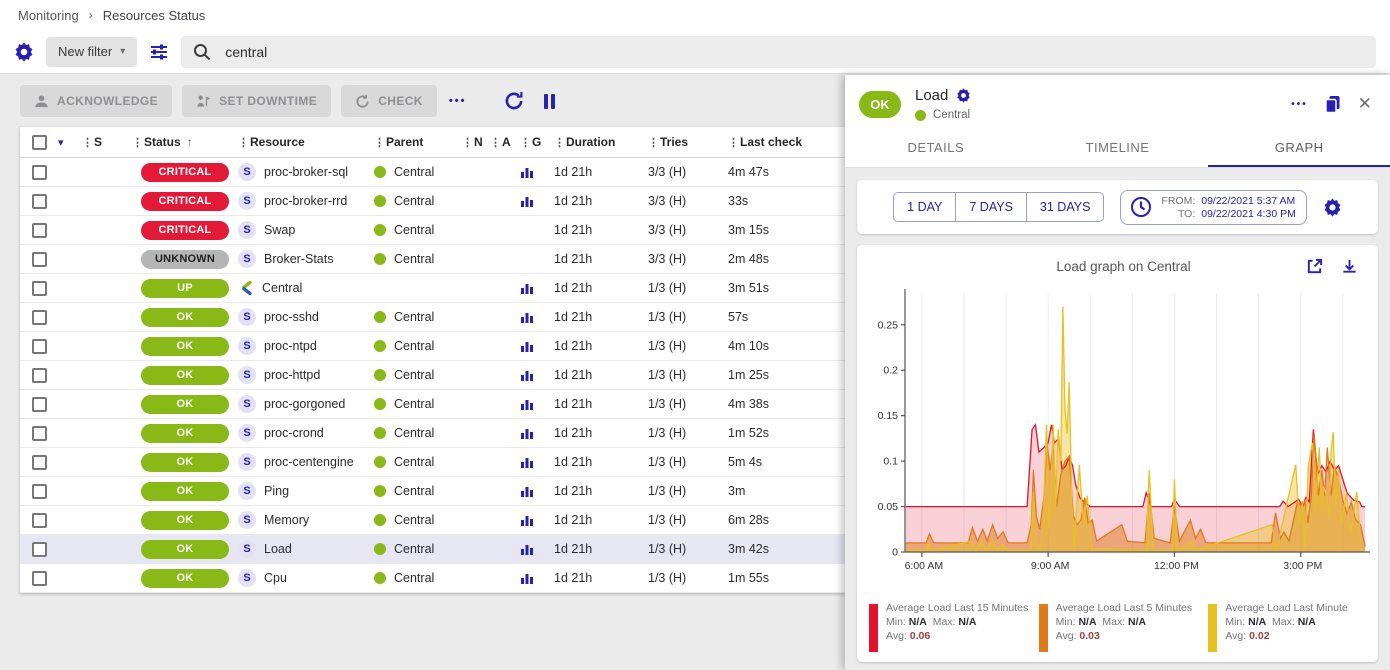  Describe the element at coordinates (432, 549) in the screenshot. I see `table-row: OK S Load Central 1d 21h 1/3 (H) 3m 42s` at that location.